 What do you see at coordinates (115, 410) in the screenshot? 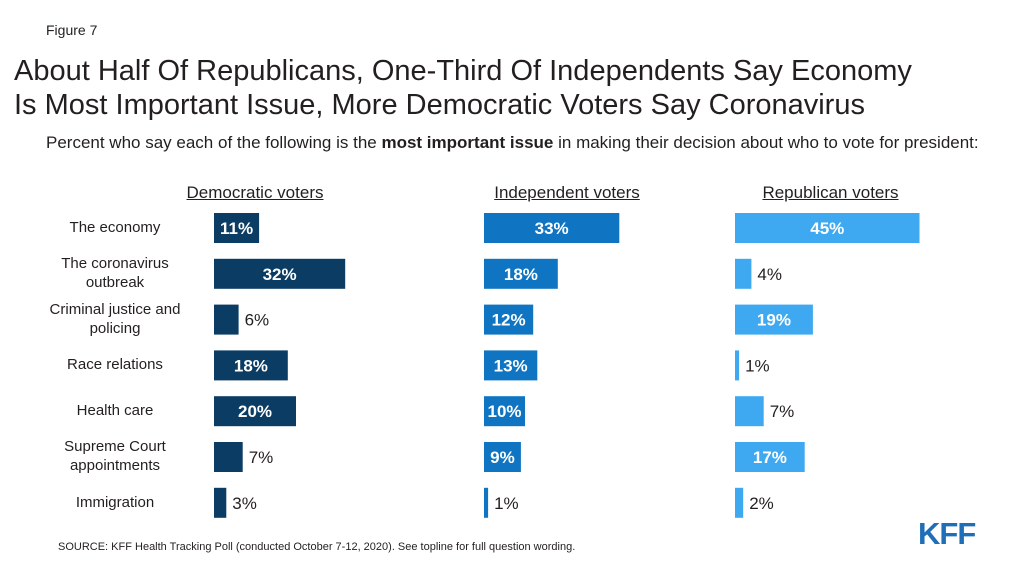
I see `category-label-health-care: Health care` at bounding box center [115, 410].